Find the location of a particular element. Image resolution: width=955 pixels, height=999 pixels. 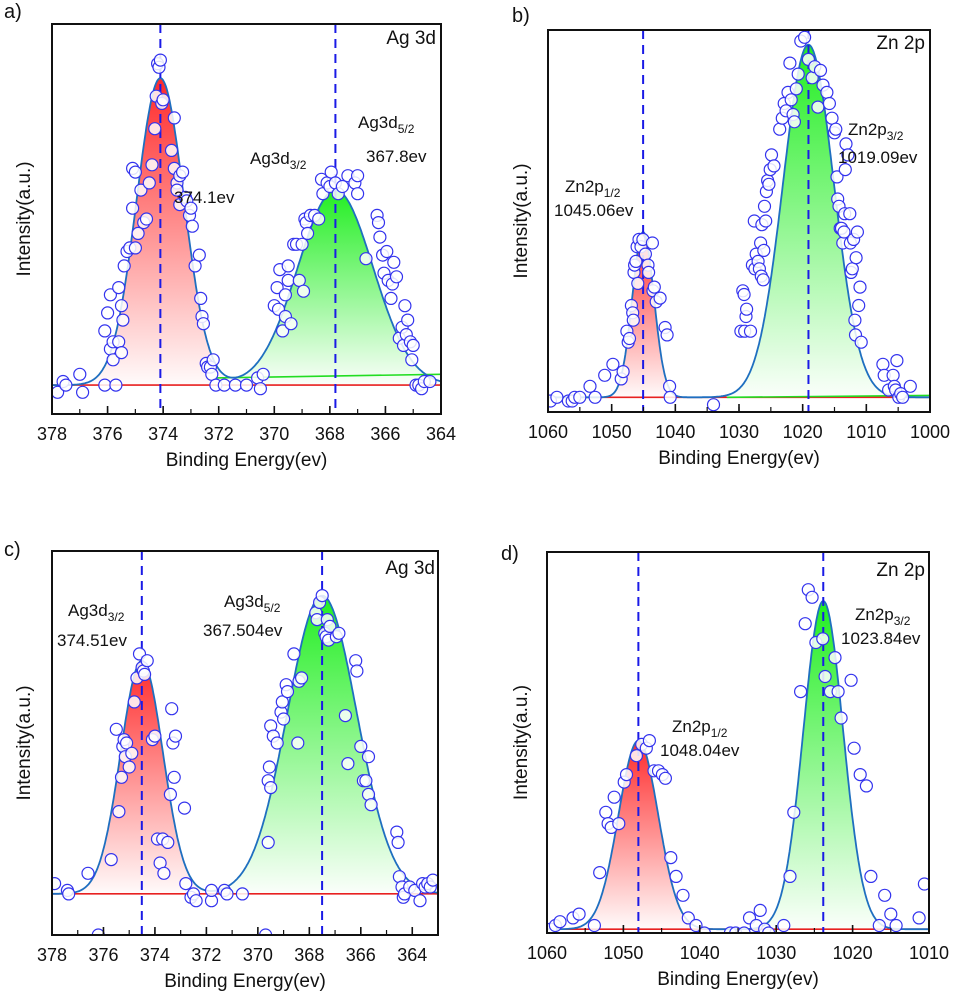

x-tick-label: 1010 is located at coordinates (929, 953).